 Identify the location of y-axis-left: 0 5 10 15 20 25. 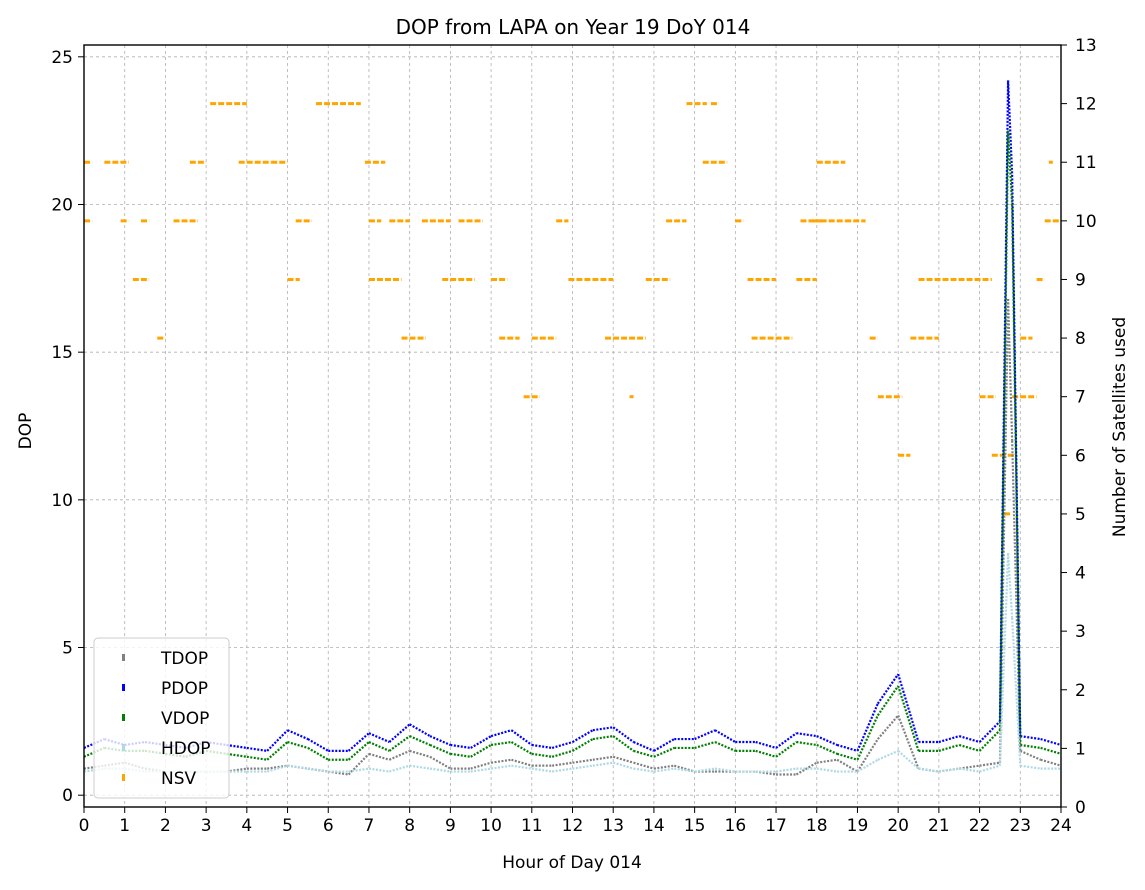
(67, 427).